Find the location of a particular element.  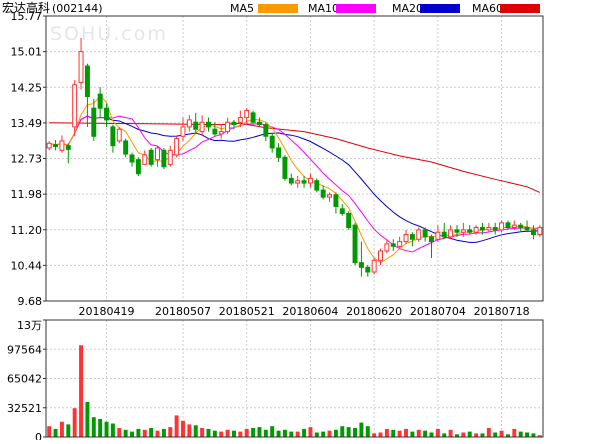

legend: MA5 MA10 MA20 MA60 is located at coordinates (385, 8).